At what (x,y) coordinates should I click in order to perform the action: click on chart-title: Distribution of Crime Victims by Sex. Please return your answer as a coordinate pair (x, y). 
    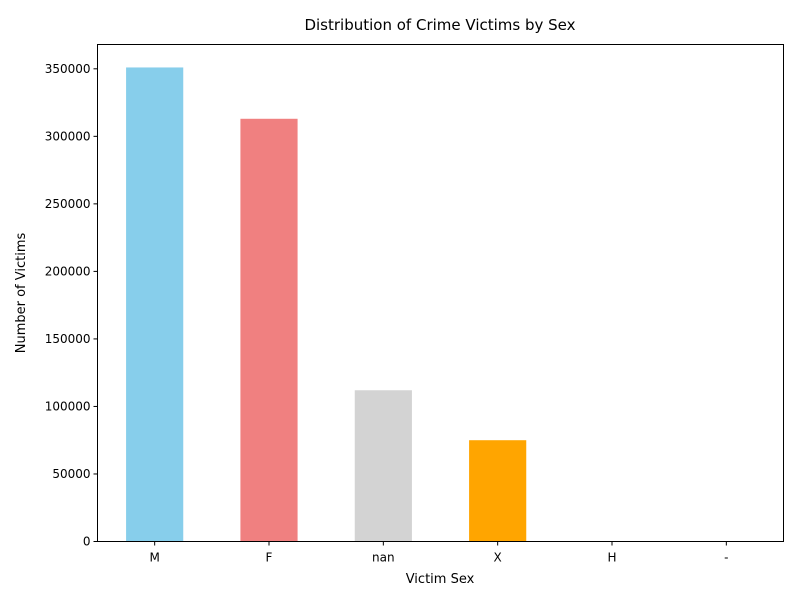
    Looking at the image, I should click on (439, 25).